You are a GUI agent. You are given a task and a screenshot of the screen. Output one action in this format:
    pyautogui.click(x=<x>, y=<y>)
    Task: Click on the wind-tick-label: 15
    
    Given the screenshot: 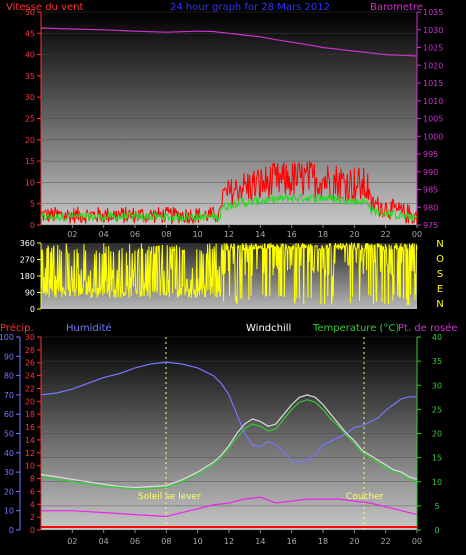 What is the action you would take?
    pyautogui.click(x=30, y=161)
    